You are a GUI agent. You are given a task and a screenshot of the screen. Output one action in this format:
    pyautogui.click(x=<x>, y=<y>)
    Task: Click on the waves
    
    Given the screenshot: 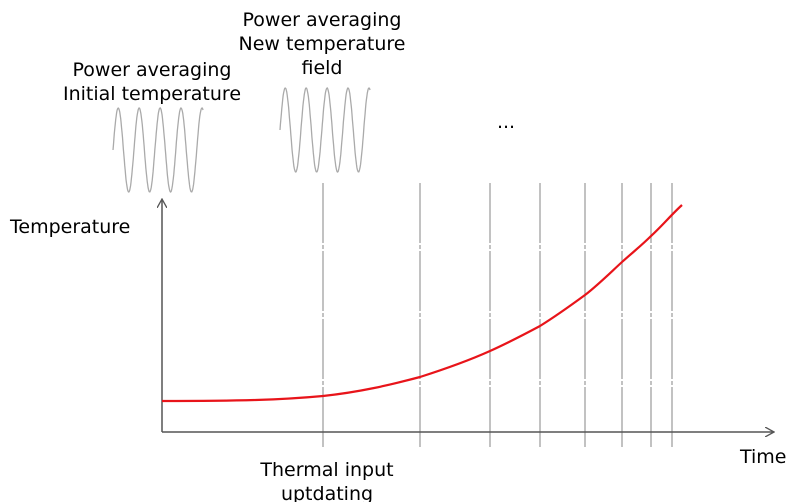 What is the action you would take?
    pyautogui.click(x=241, y=140)
    